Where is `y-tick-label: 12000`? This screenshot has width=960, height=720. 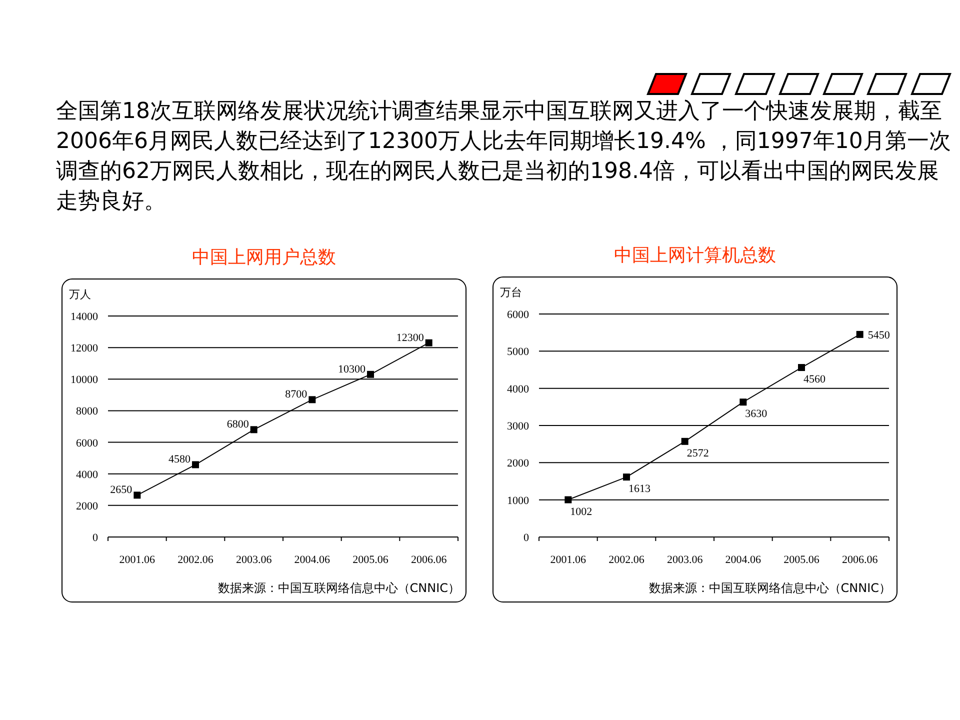
y-tick-label: 12000 is located at coordinates (84, 348).